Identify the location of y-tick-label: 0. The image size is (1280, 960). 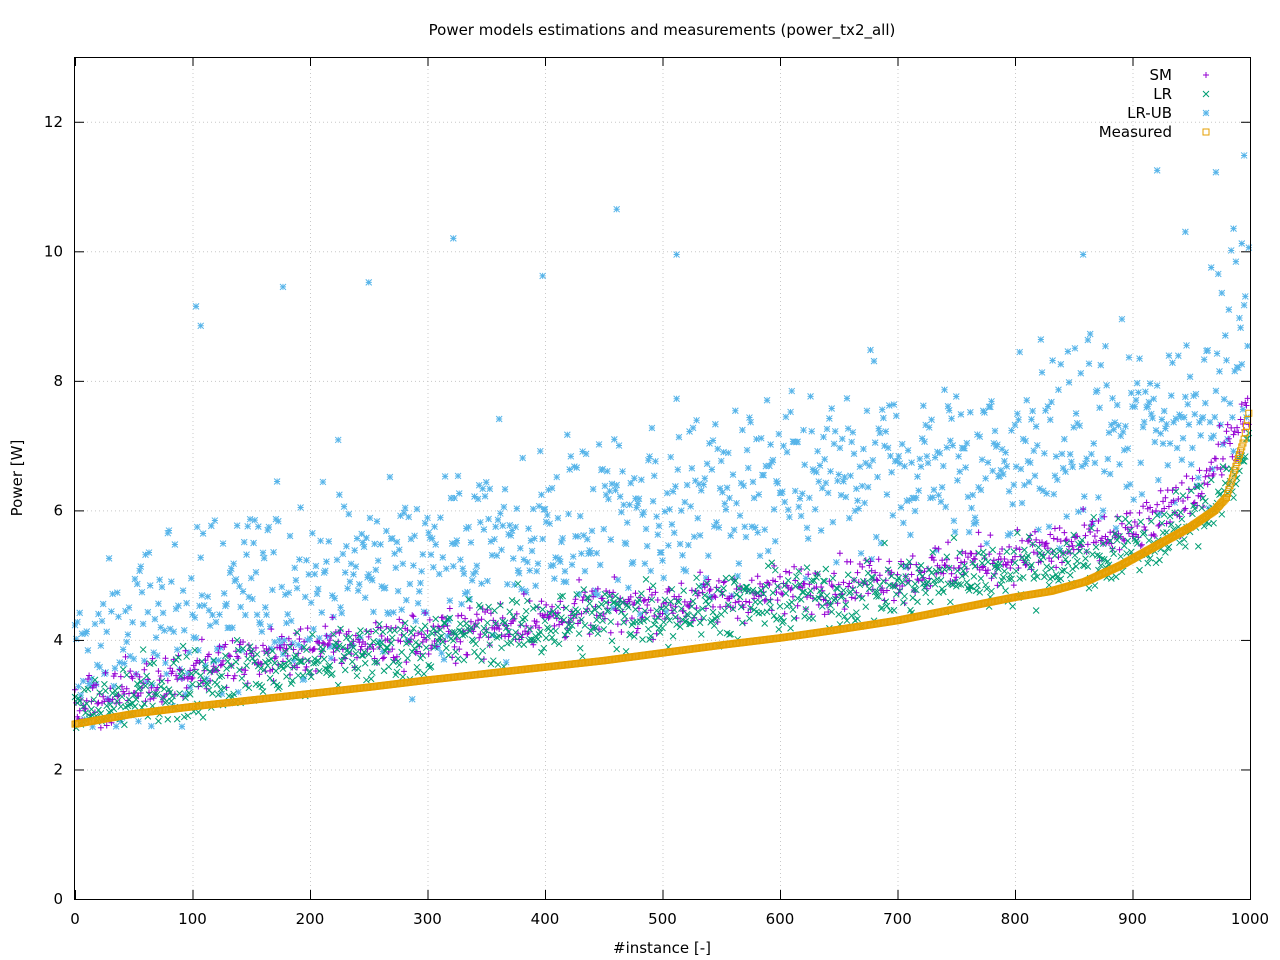
(58, 899).